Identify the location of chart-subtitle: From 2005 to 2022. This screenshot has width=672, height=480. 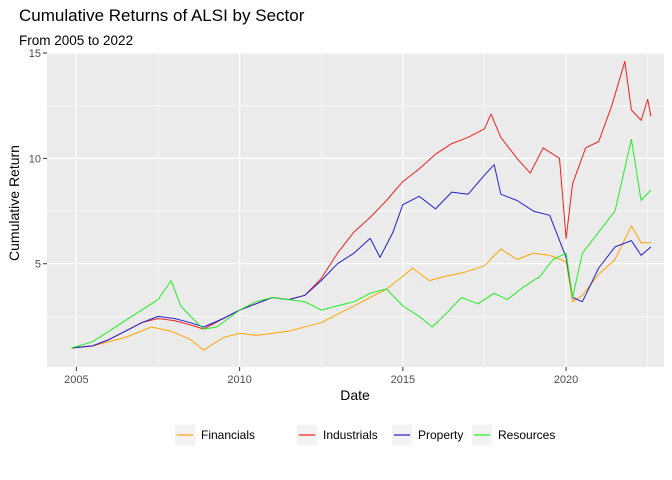
(76, 40).